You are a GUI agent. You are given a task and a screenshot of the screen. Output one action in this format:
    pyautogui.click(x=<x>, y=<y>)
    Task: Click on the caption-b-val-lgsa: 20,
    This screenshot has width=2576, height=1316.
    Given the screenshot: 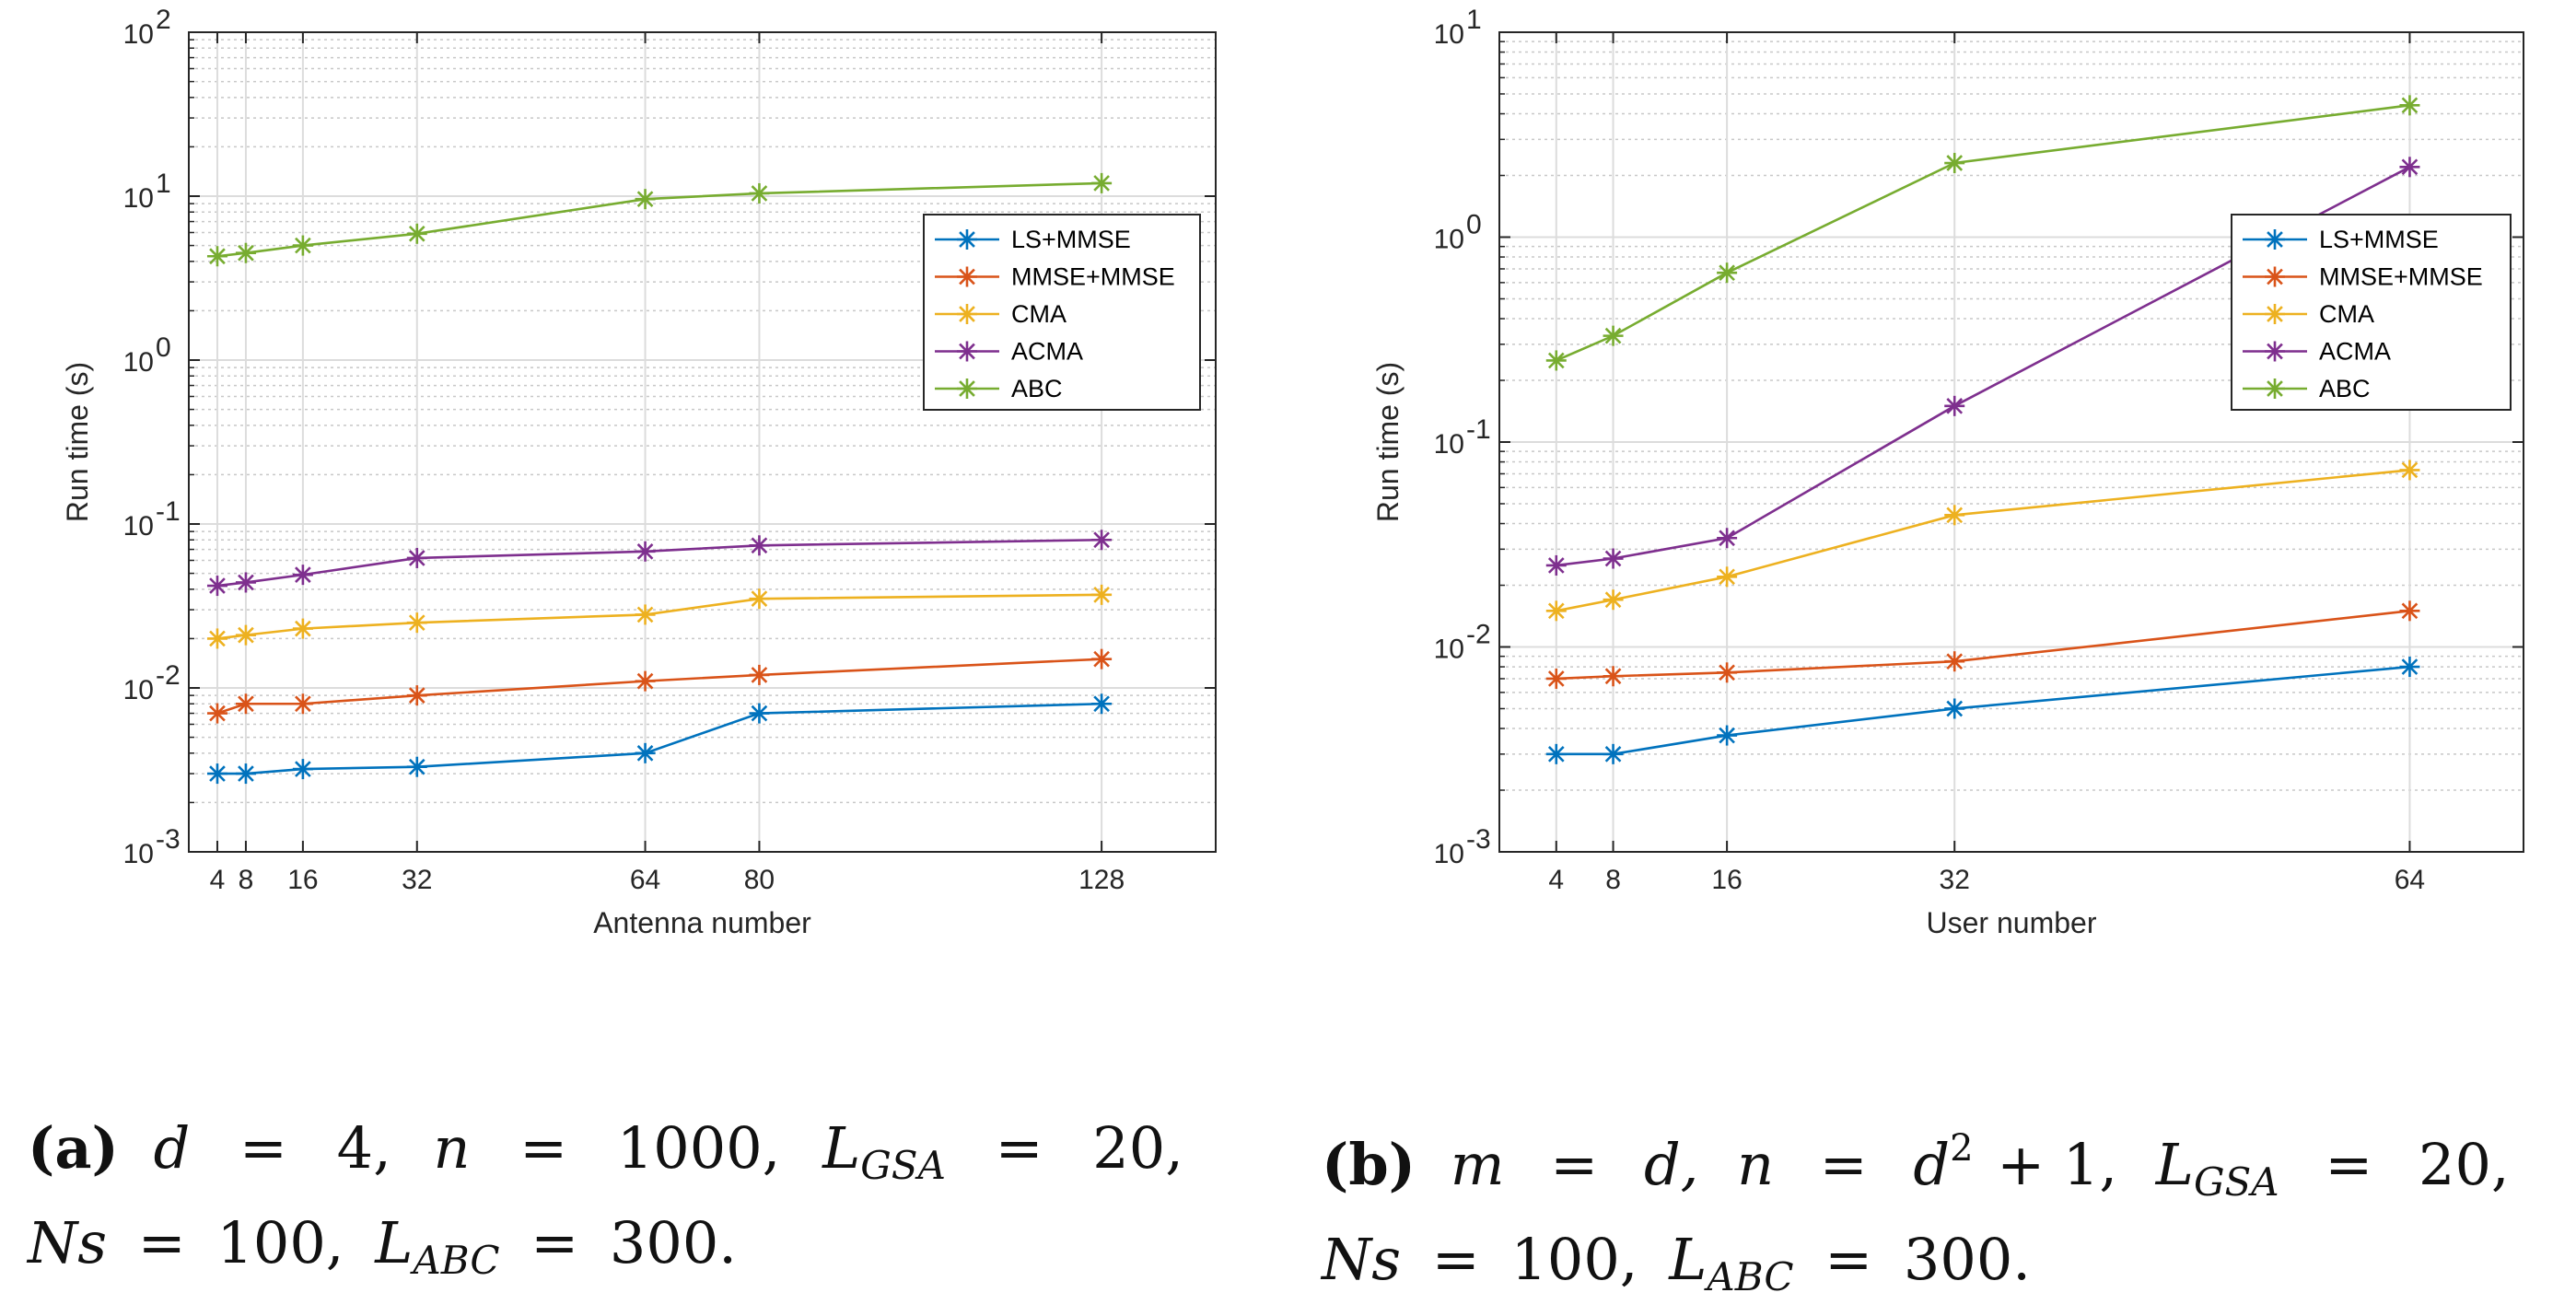 What is the action you would take?
    pyautogui.click(x=2464, y=1164)
    